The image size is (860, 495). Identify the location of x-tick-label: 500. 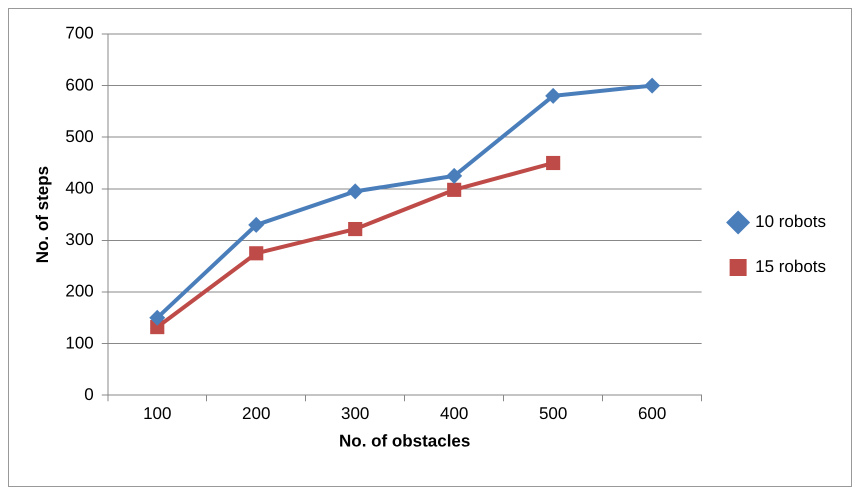
(553, 414).